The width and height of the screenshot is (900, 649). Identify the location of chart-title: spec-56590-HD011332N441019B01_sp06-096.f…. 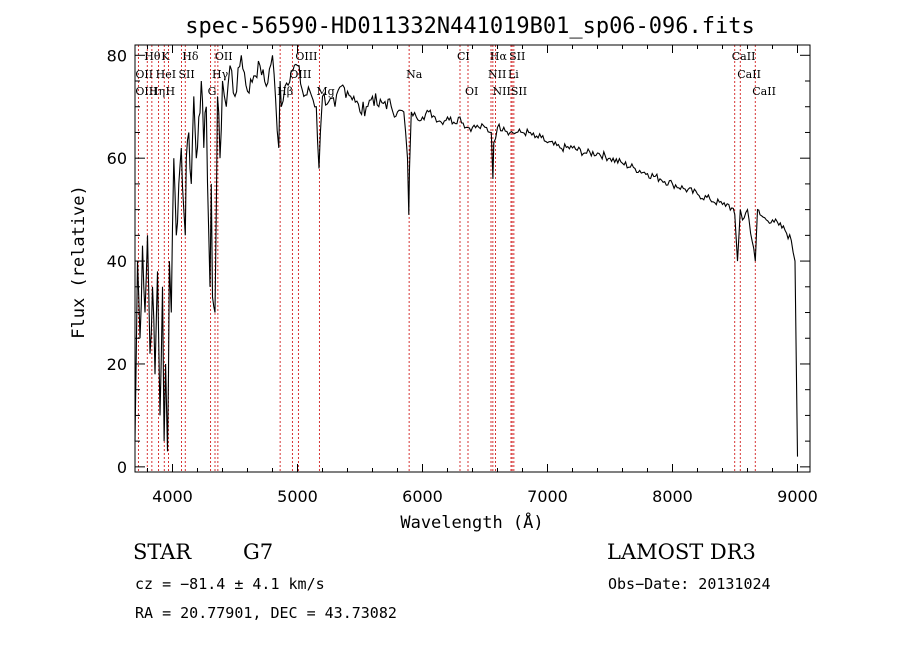
(470, 26).